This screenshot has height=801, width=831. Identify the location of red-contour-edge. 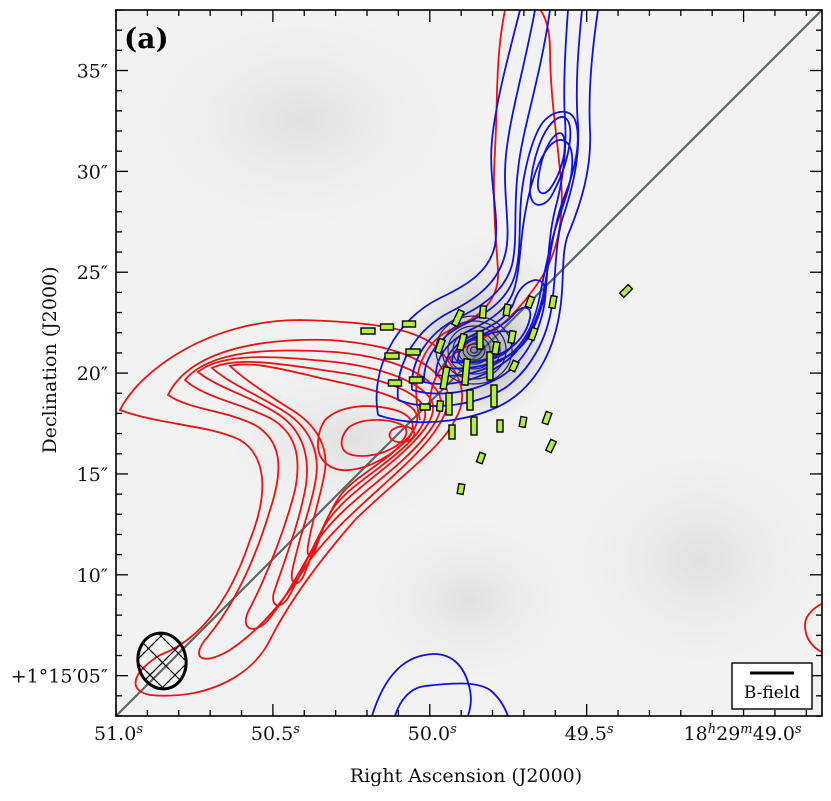
(813, 627).